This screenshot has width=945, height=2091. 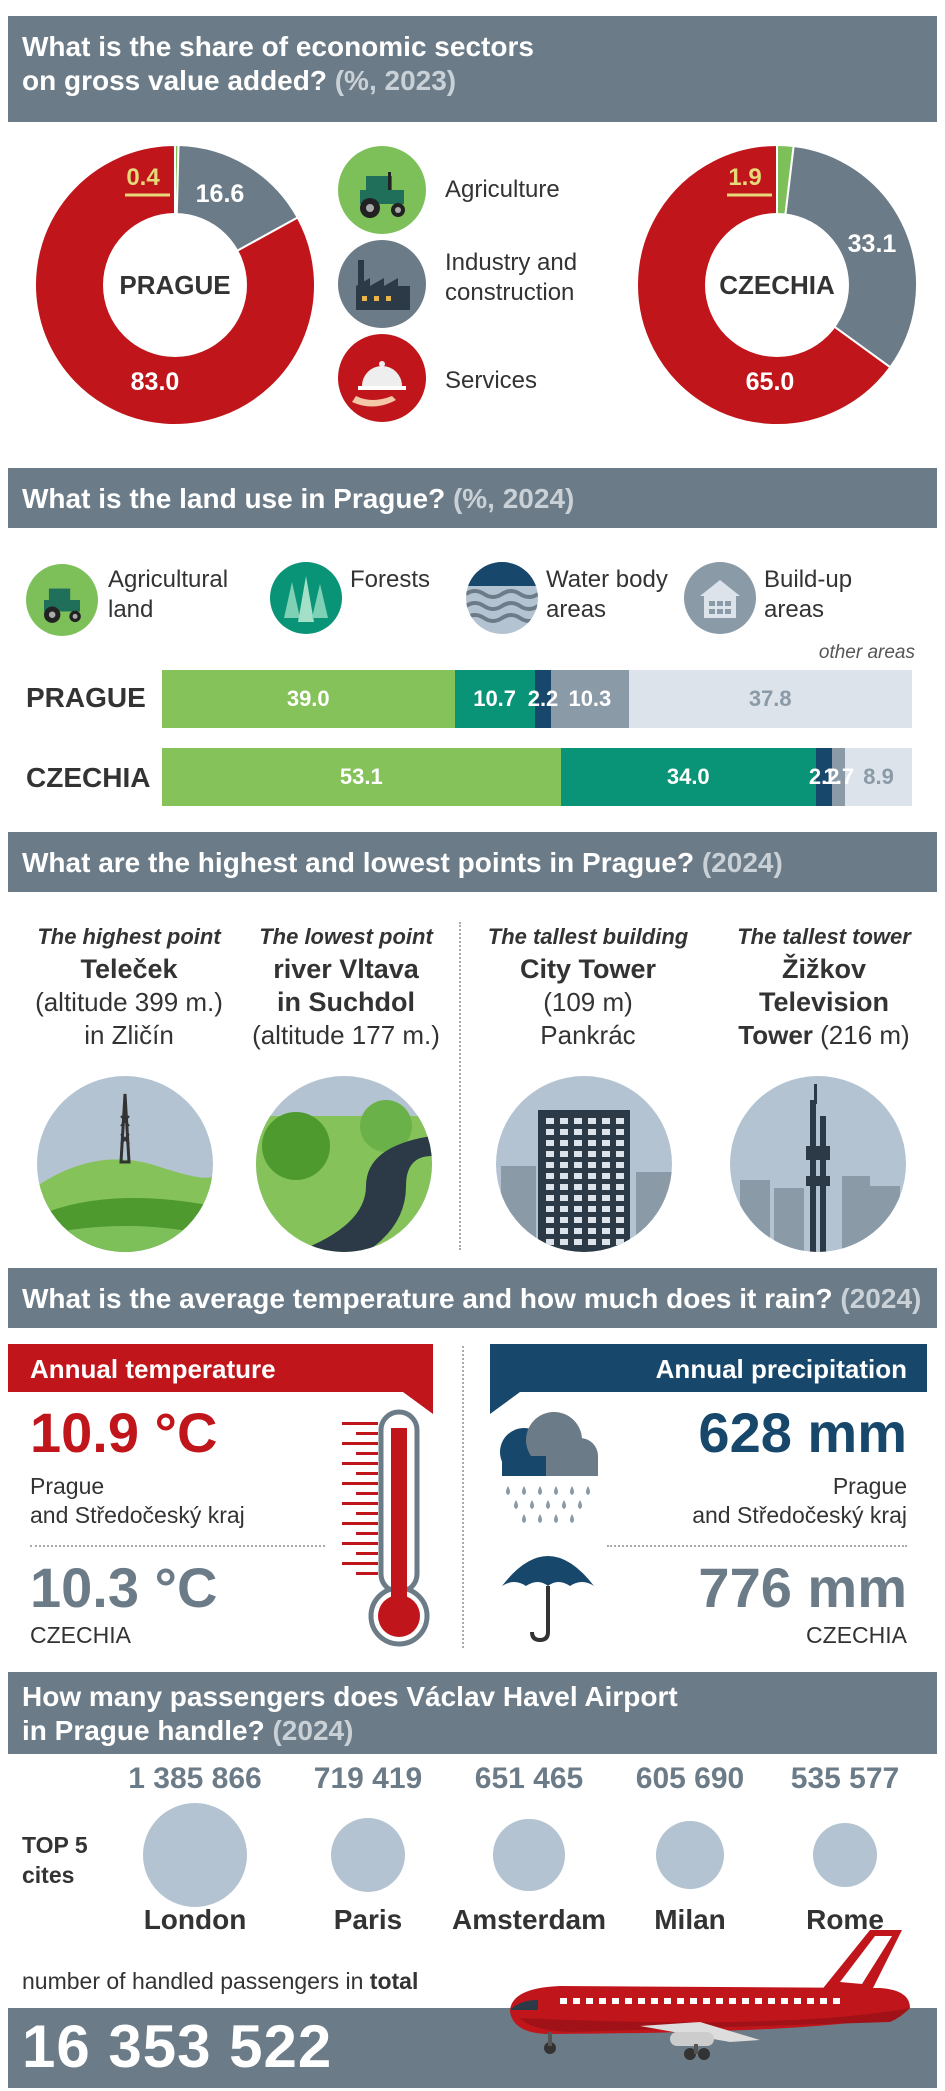 What do you see at coordinates (386, 1528) in the screenshot?
I see `thermometer-icon` at bounding box center [386, 1528].